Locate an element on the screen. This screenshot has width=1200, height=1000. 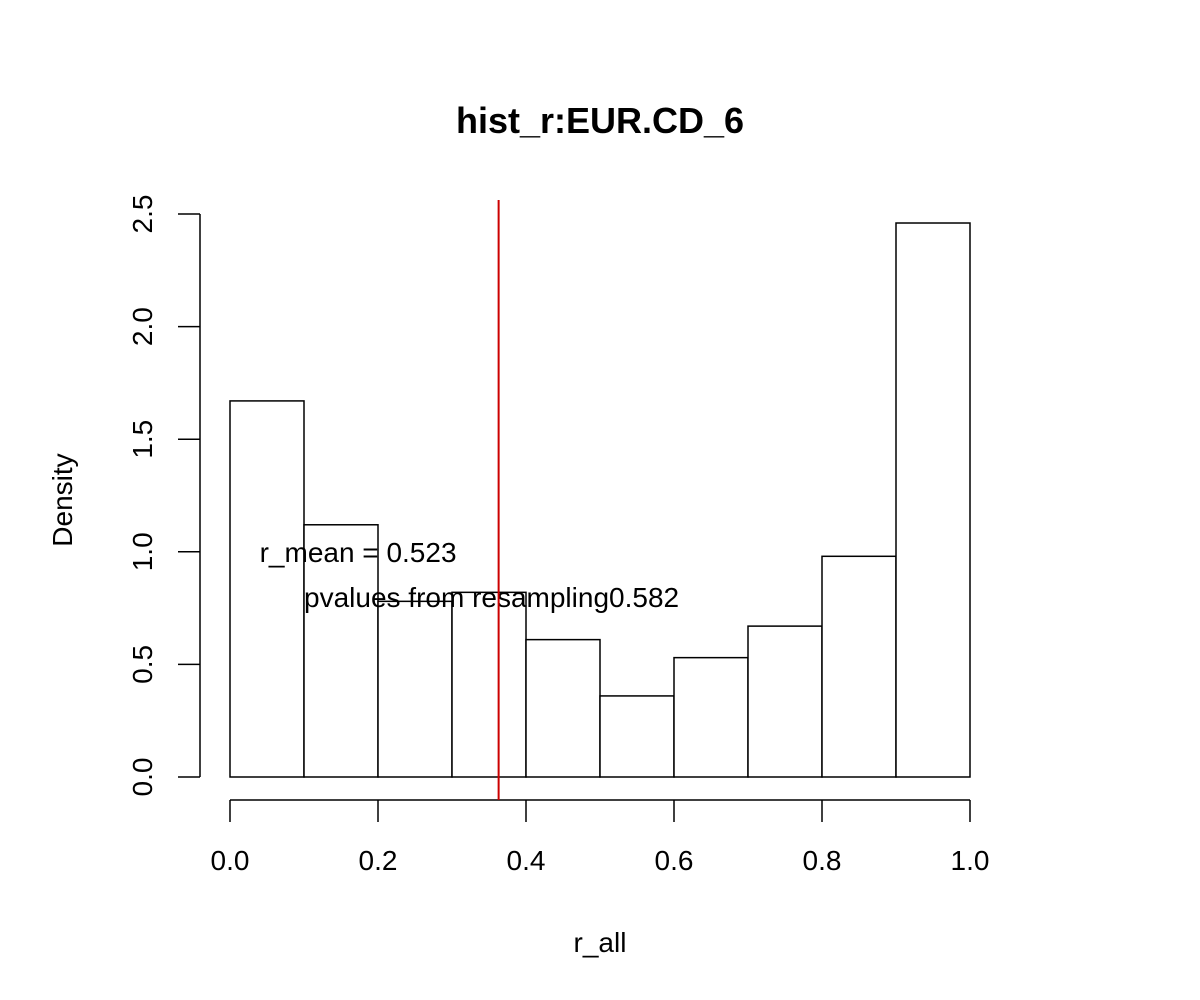
x-tick-label: 1.0 is located at coordinates (970, 860).